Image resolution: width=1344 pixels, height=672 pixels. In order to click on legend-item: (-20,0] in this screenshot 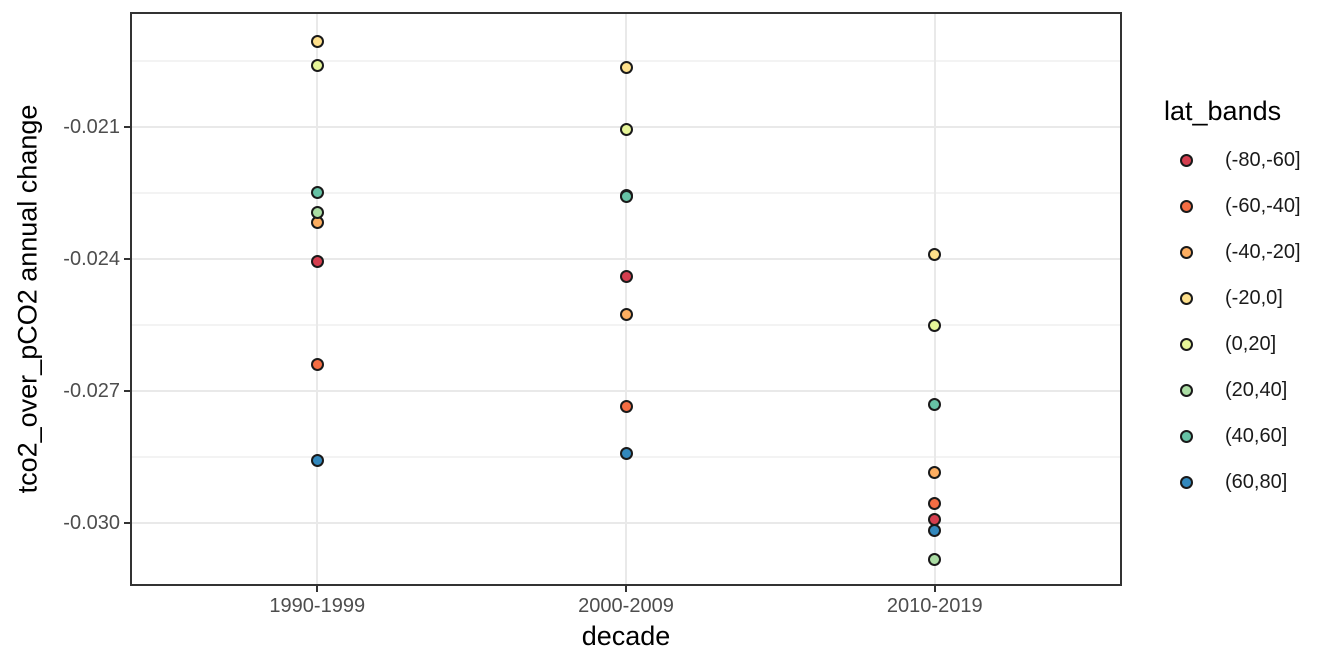, I will do `click(1223, 298)`.